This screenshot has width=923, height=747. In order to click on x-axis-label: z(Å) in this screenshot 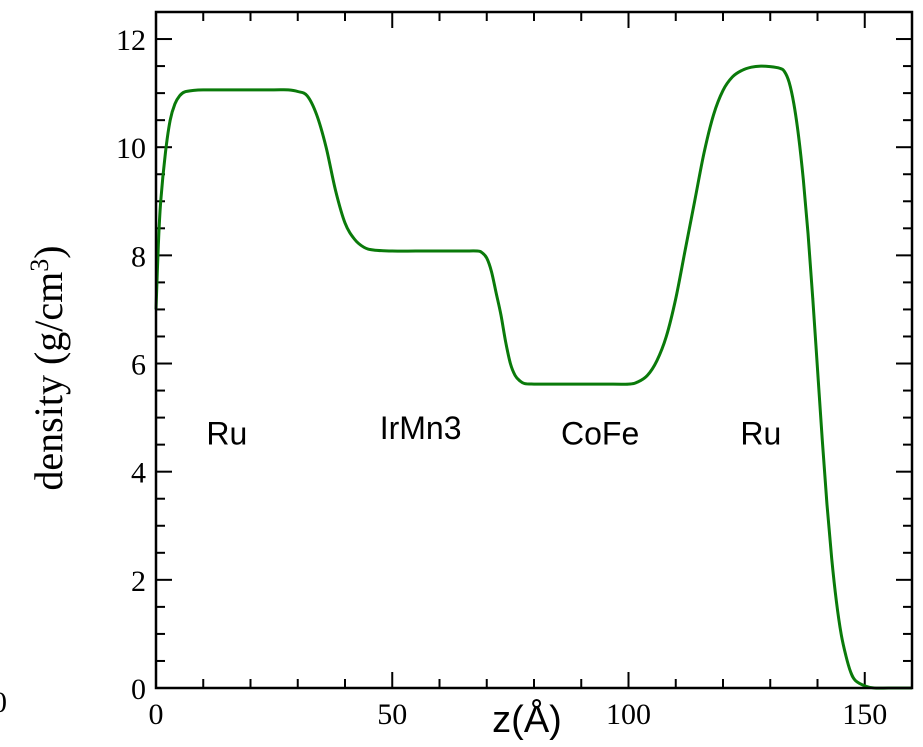, I will do `click(527, 719)`.